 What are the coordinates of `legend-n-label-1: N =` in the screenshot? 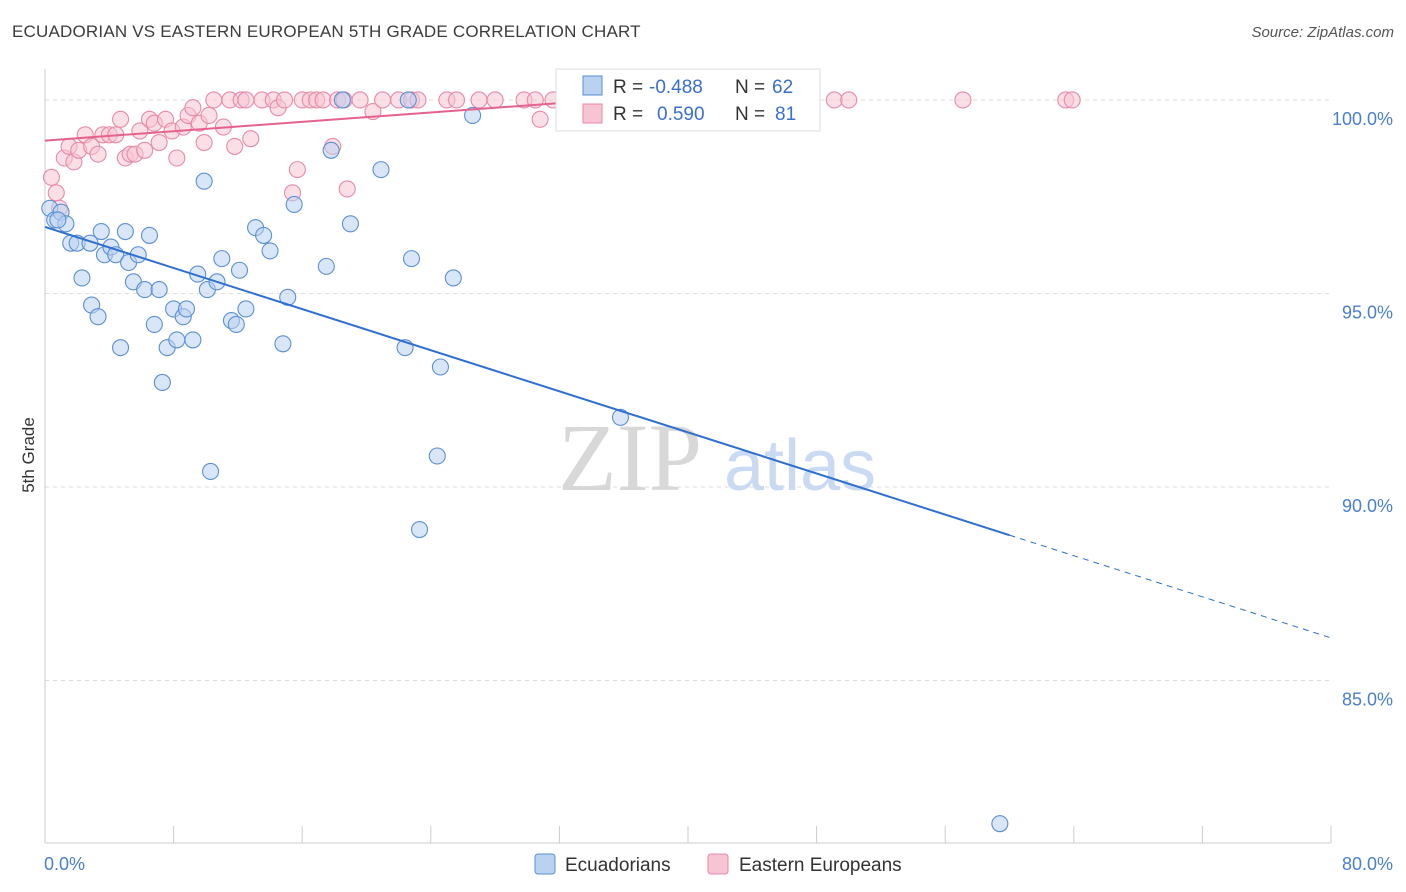 It's located at (750, 87).